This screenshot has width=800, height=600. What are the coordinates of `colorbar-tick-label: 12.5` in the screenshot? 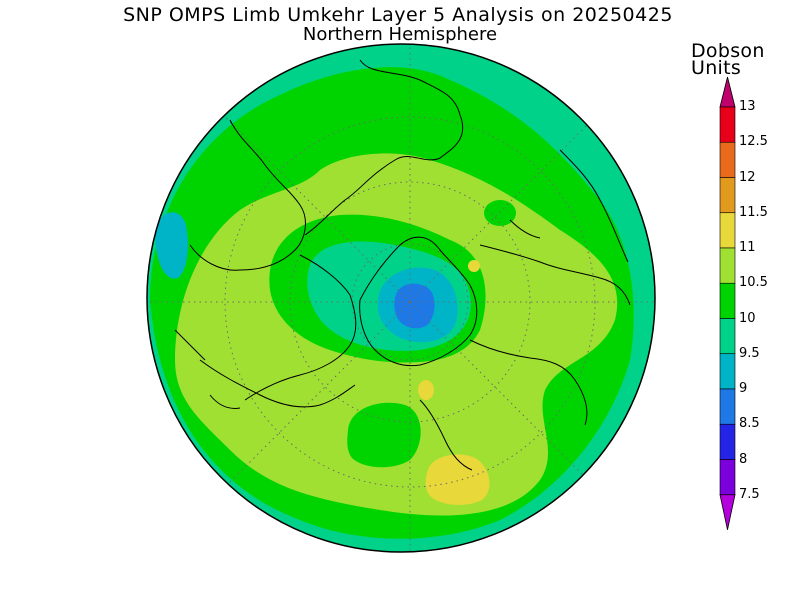 It's located at (753, 142).